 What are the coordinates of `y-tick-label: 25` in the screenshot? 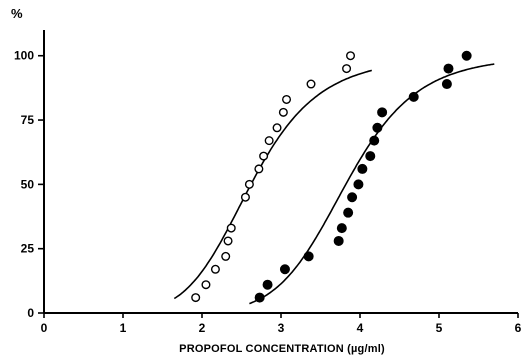 It's located at (28, 249).